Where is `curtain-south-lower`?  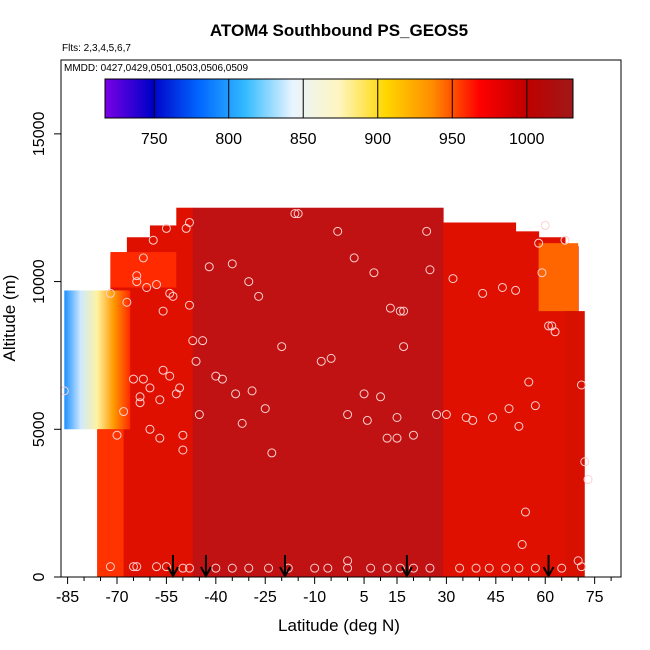
curtain-south-lower is located at coordinates (110, 503).